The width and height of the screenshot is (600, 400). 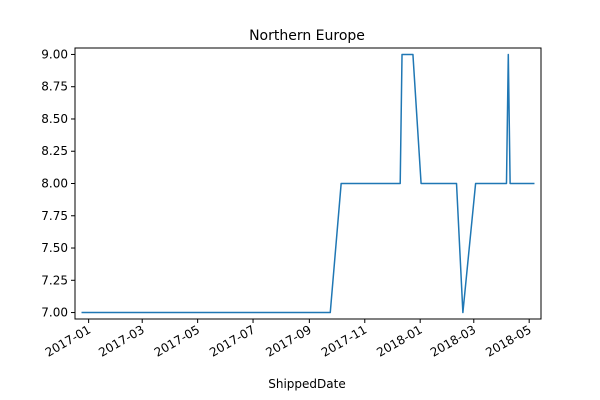 I want to click on x-tick-label: 2017-03, so click(x=121, y=340).